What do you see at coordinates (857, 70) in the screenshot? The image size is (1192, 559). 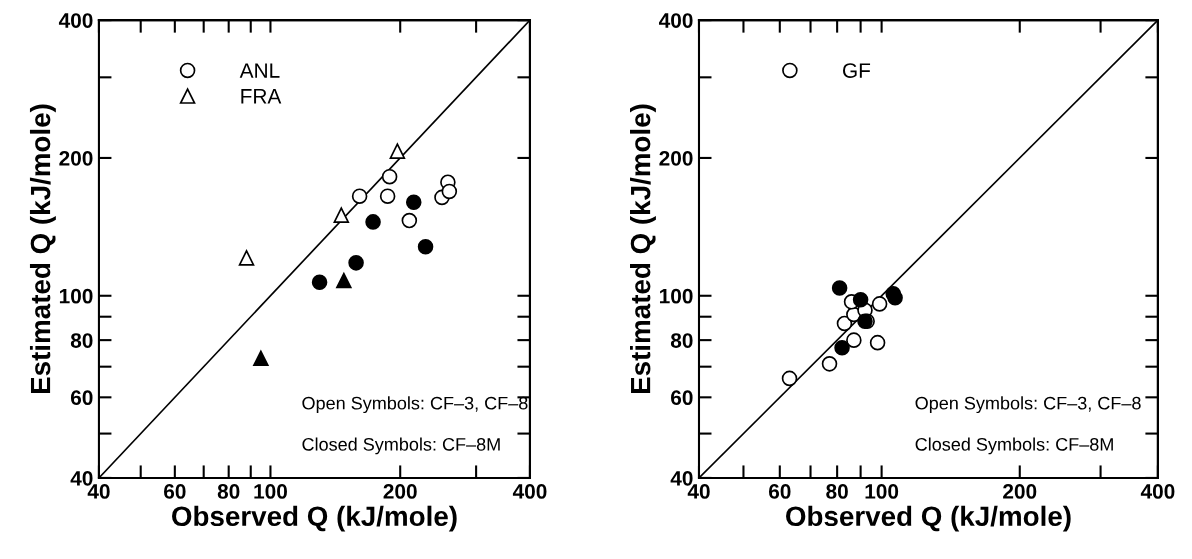 I see `legend-label: GF` at bounding box center [857, 70].